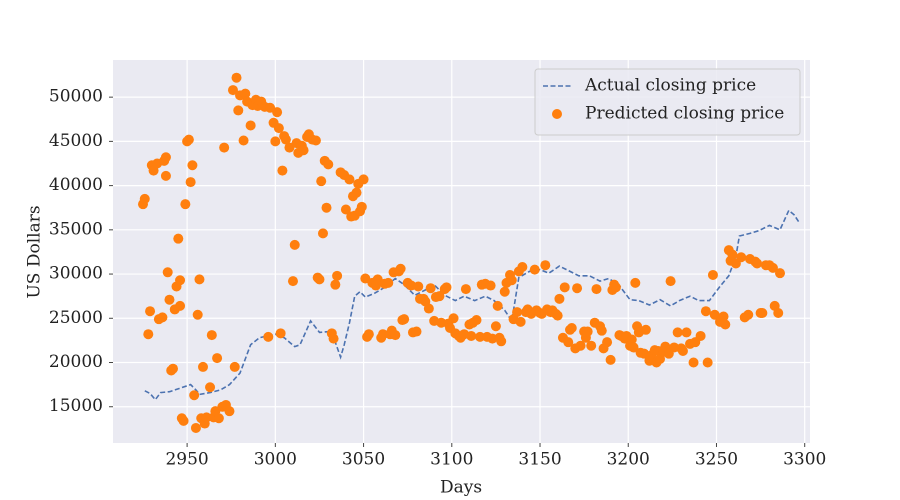 The image size is (900, 500). Describe the element at coordinates (275, 460) in the screenshot. I see `x-tick-label: 3000` at that location.